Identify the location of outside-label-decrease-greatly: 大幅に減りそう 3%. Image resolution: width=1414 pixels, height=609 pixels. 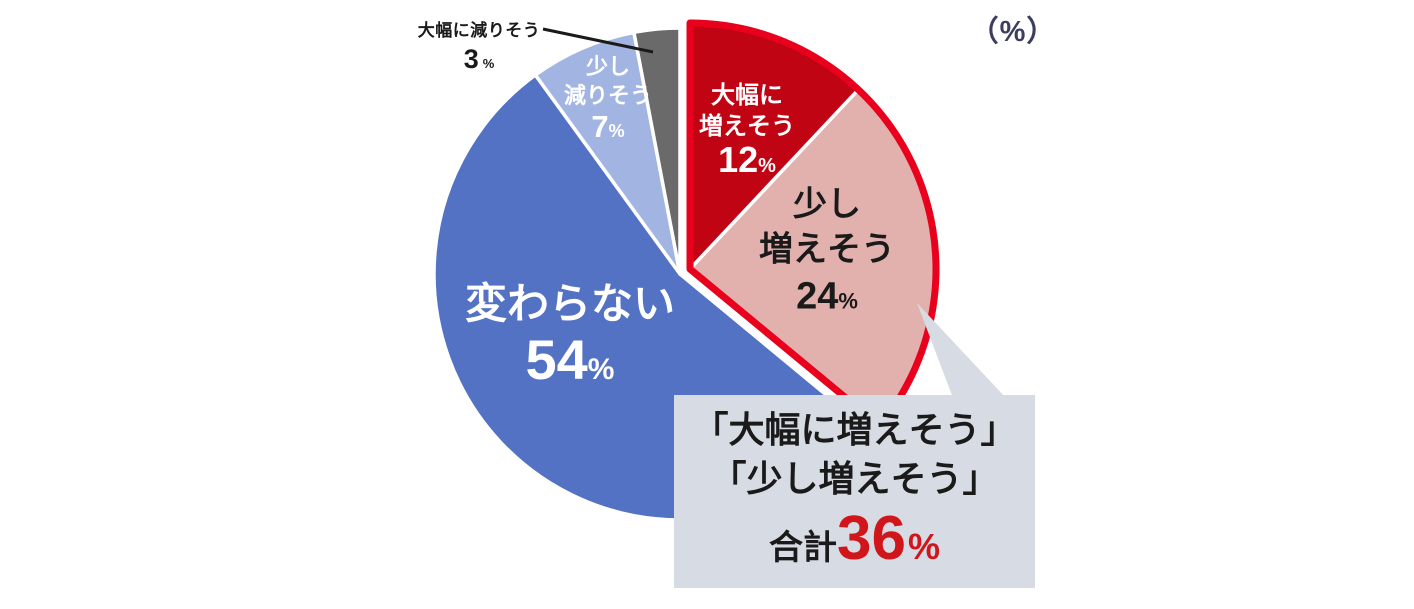
(479, 45).